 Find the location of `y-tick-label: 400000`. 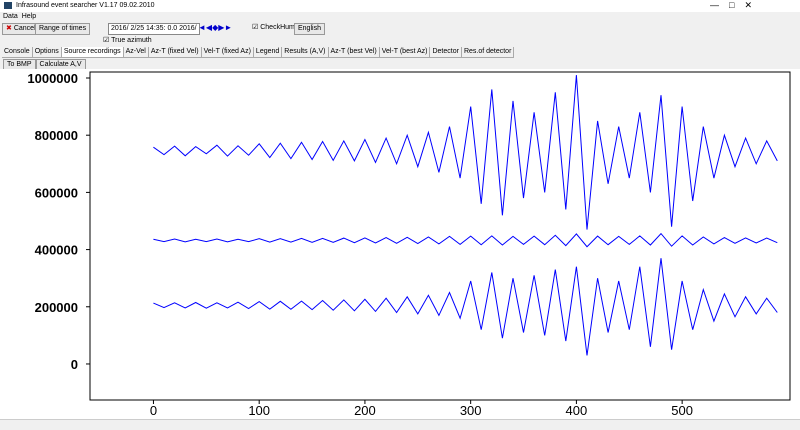

y-tick-label: 400000 is located at coordinates (56, 250).